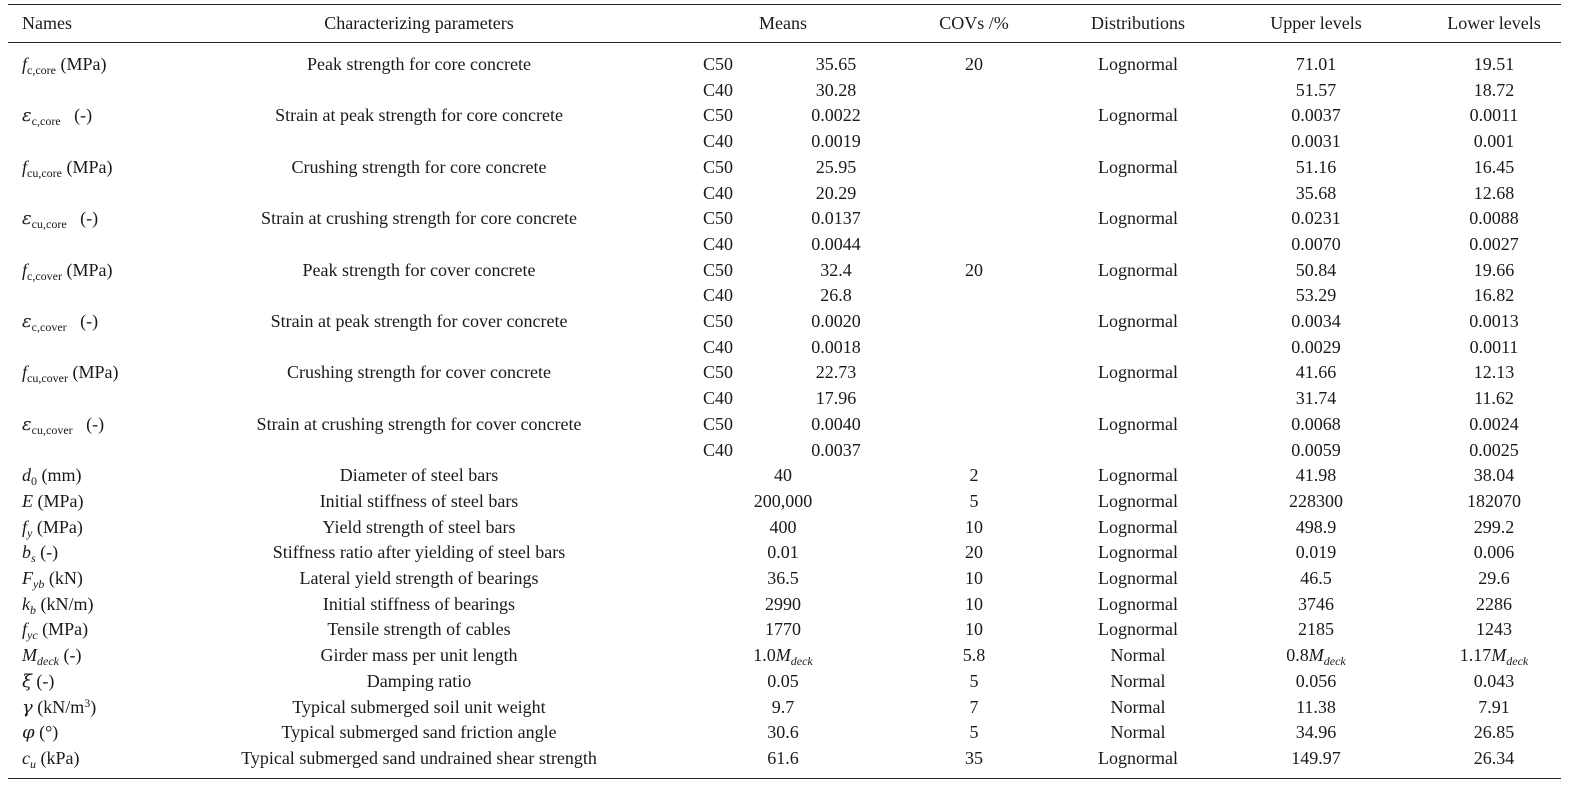 The height and width of the screenshot is (786, 1569). I want to click on row-unit: (kN), so click(63, 578).